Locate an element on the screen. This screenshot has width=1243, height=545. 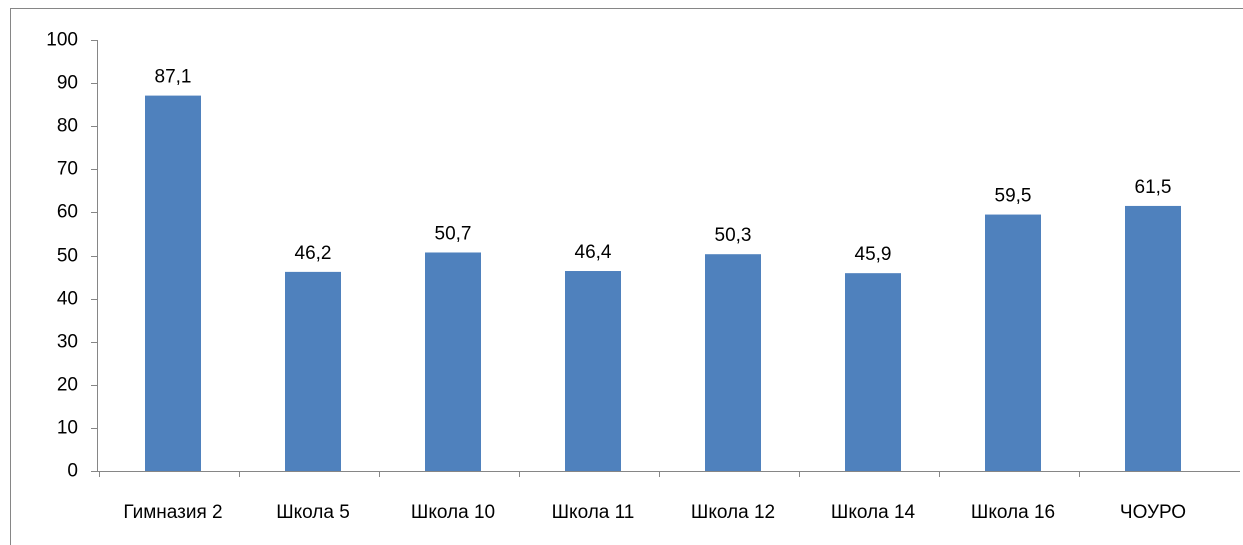
y-tick-label: 80 is located at coordinates (67, 126).